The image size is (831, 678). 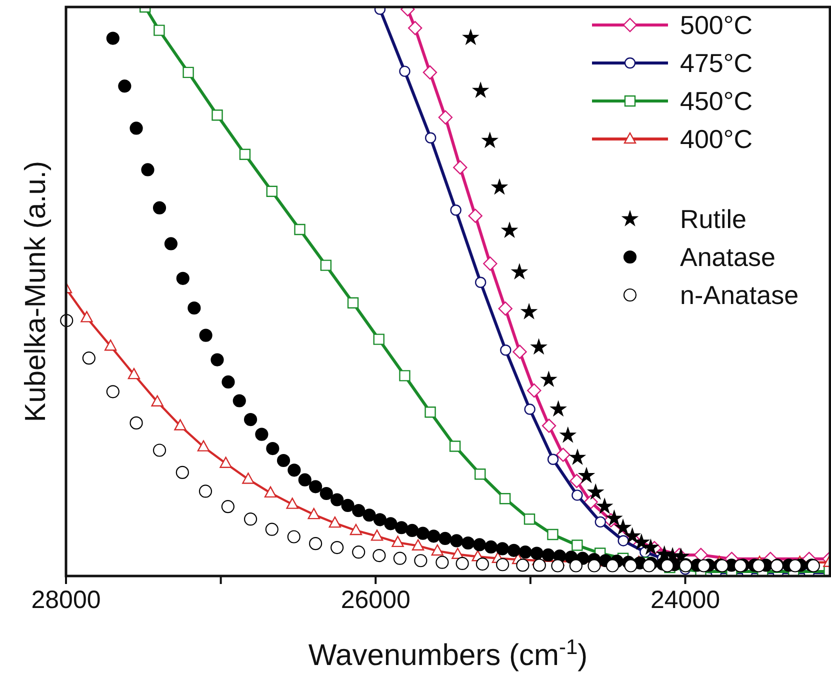 I want to click on legend-label: n-Anatase, so click(x=739, y=295).